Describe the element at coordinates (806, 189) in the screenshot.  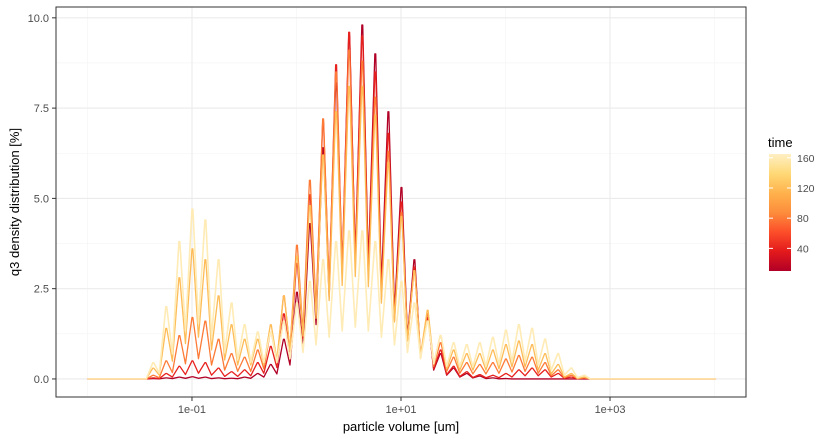
I see `legend-tick-label: 120` at that location.